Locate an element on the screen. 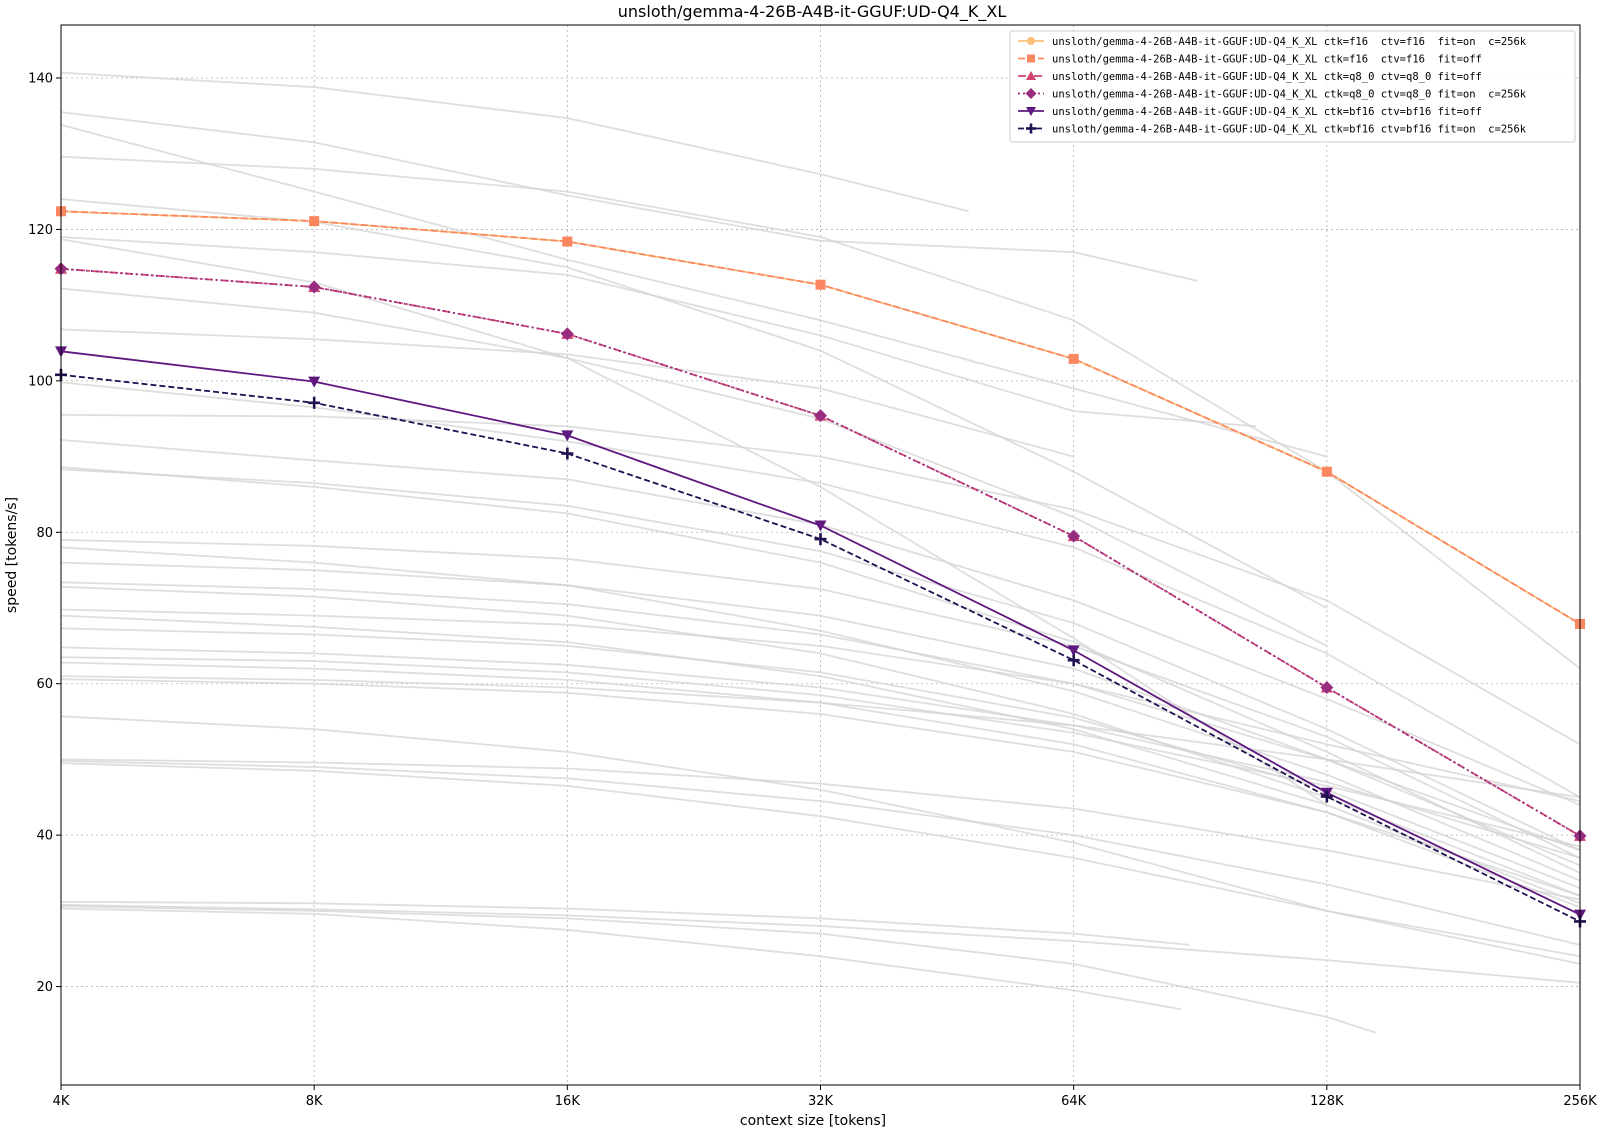 The width and height of the screenshot is (1600, 1131). y-axis-ticks: 20 40 60 80 100 120 140 is located at coordinates (44, 533).